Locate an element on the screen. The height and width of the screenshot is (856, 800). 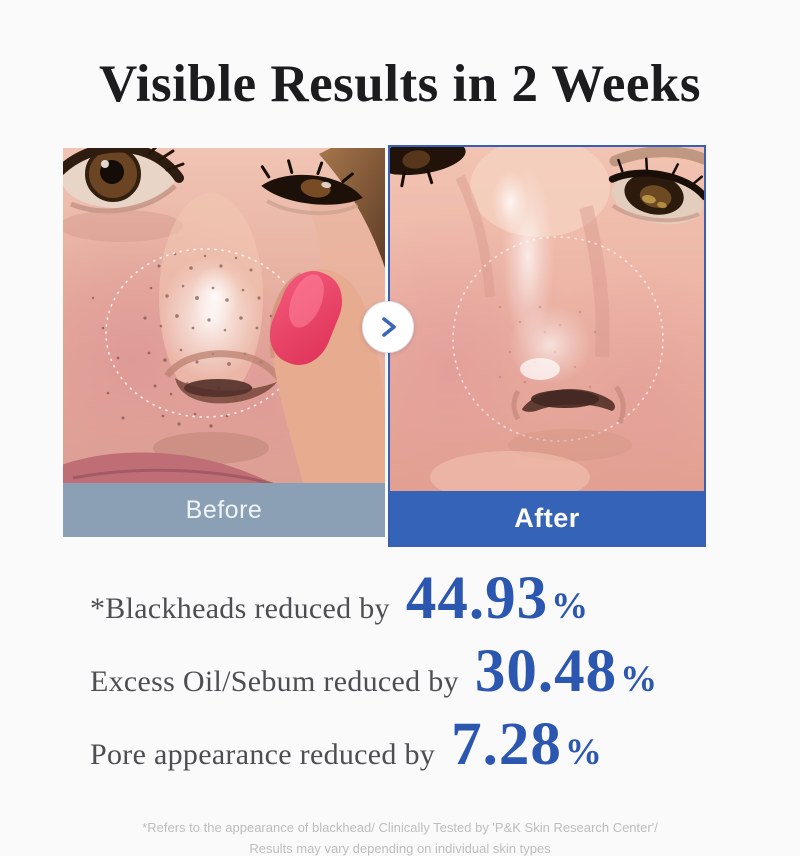
pointing-finger is located at coordinates (327, 376).